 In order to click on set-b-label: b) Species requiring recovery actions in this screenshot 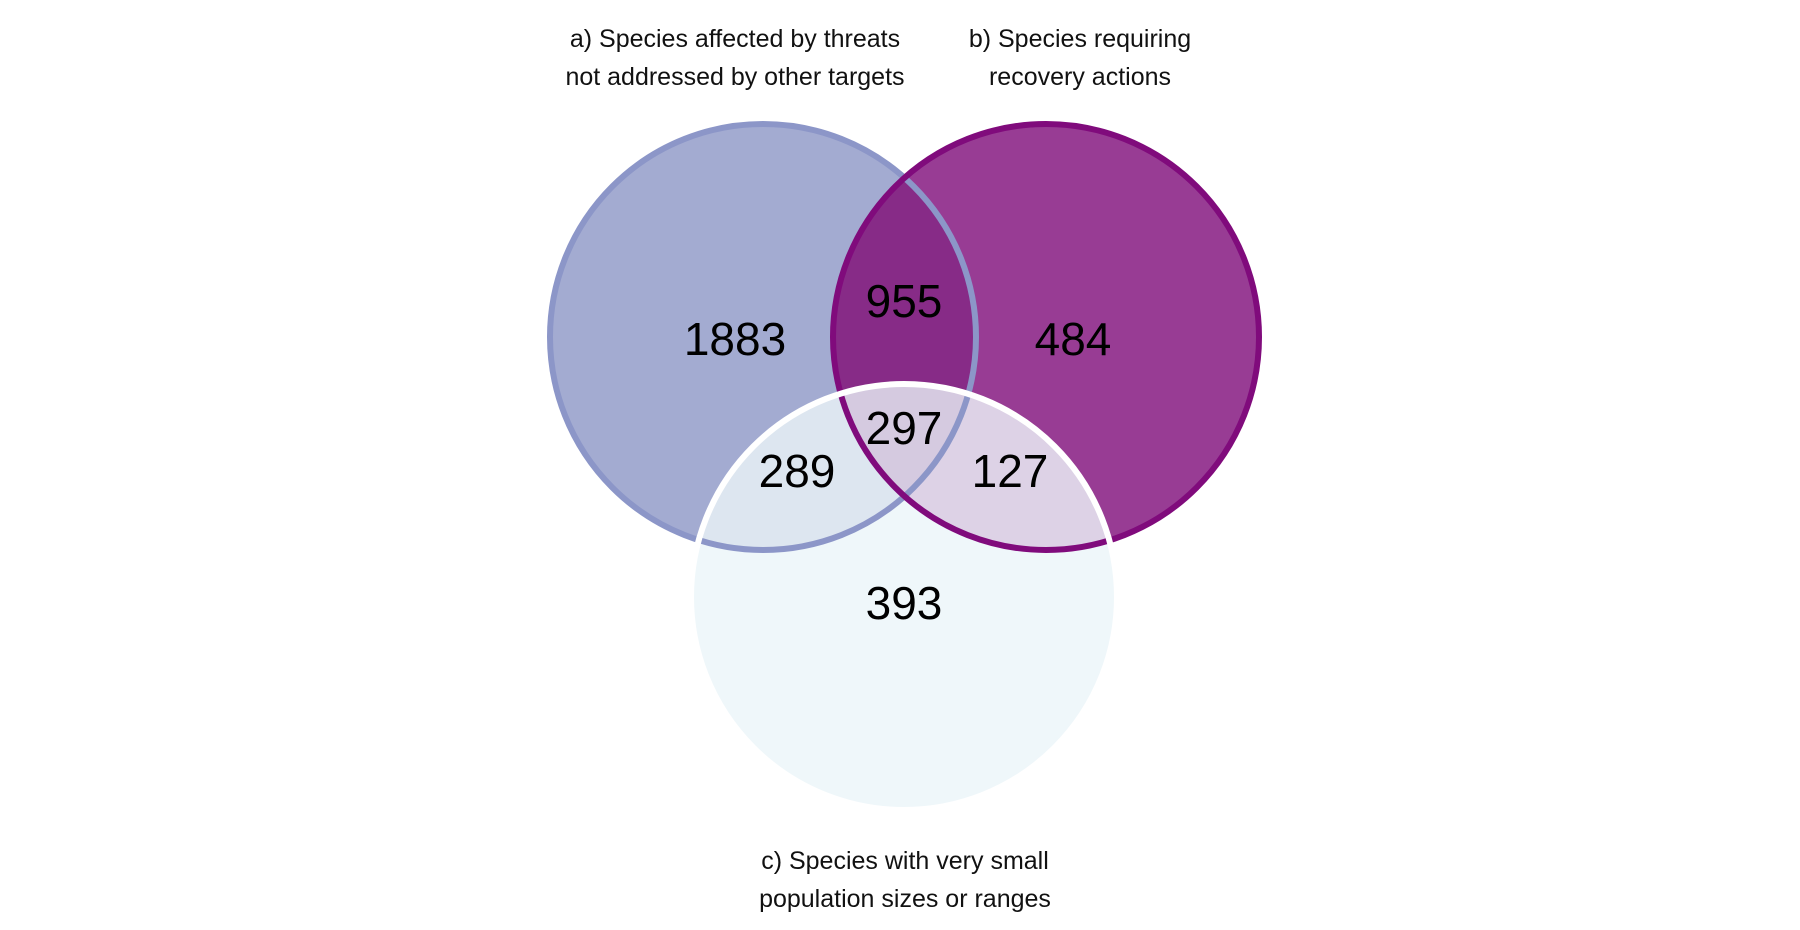, I will do `click(1080, 58)`.